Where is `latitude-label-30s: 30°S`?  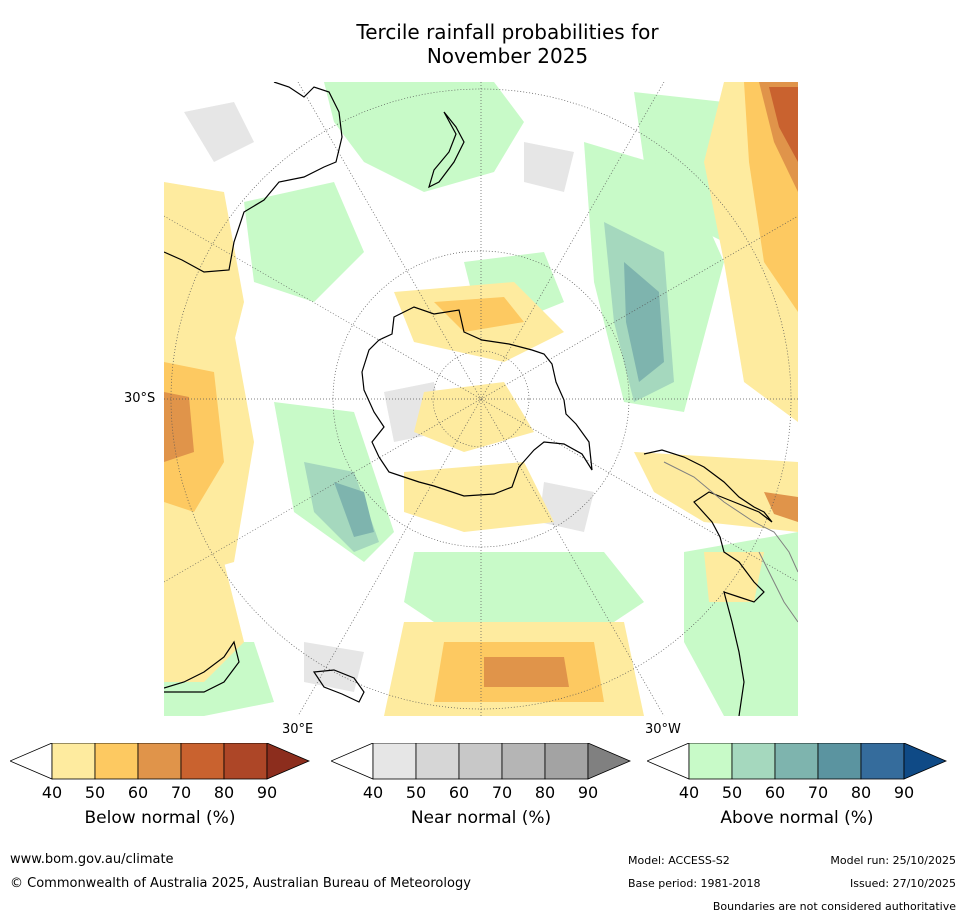 latitude-label-30s: 30°S is located at coordinates (140, 398).